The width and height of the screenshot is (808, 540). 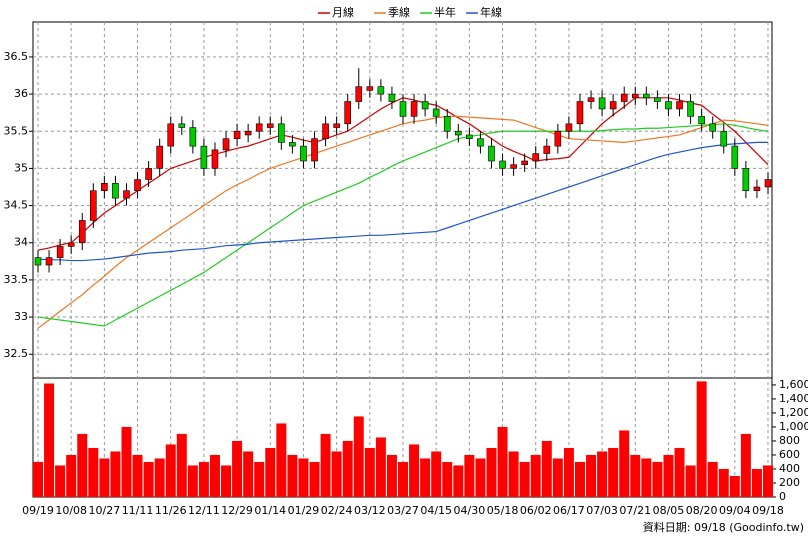 What do you see at coordinates (491, 12) in the screenshot?
I see `legend-label: 年線` at bounding box center [491, 12].